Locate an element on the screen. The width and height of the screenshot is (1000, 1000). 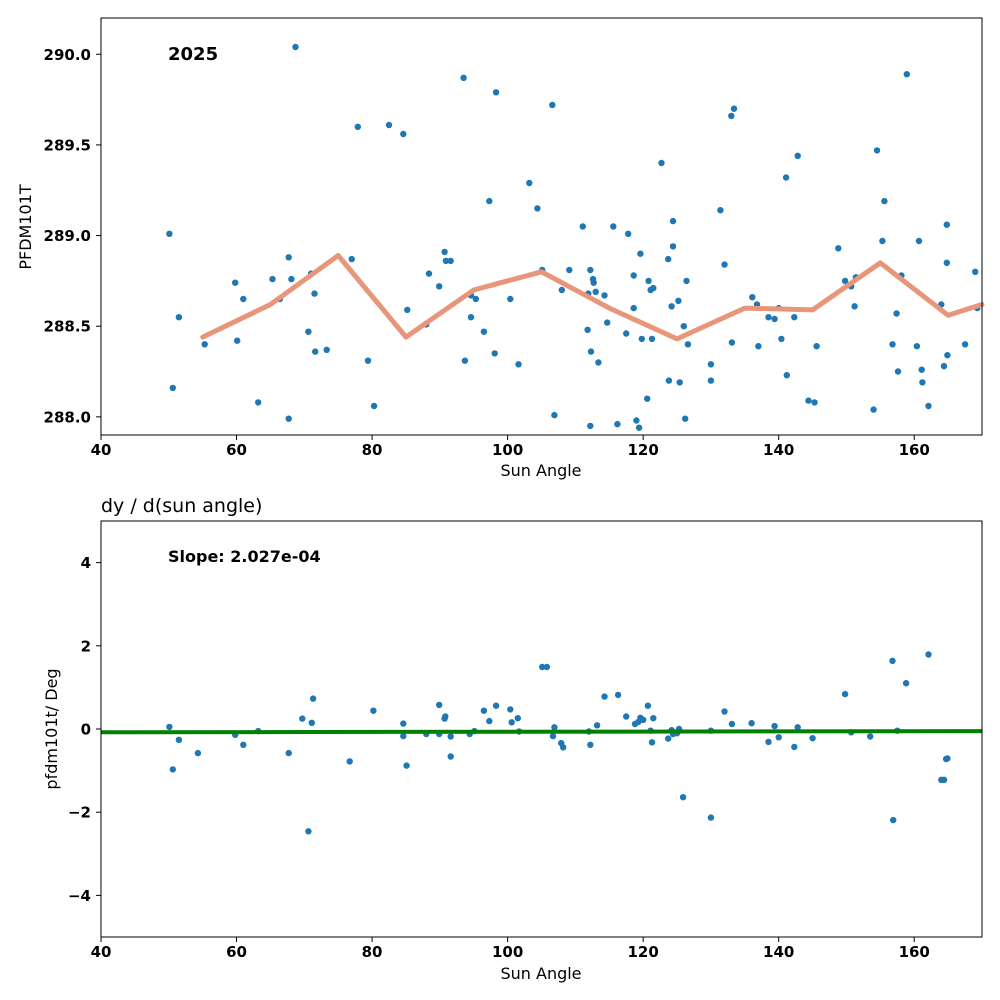
bottom-x-axis-label: Sun Angle is located at coordinates (540, 973).